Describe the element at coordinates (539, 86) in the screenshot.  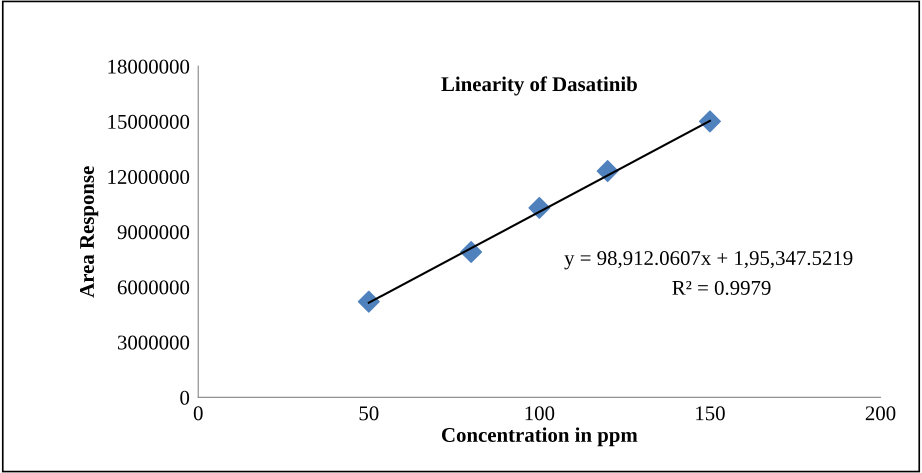
I see `chart-title: Linearity of Dasatinib` at that location.